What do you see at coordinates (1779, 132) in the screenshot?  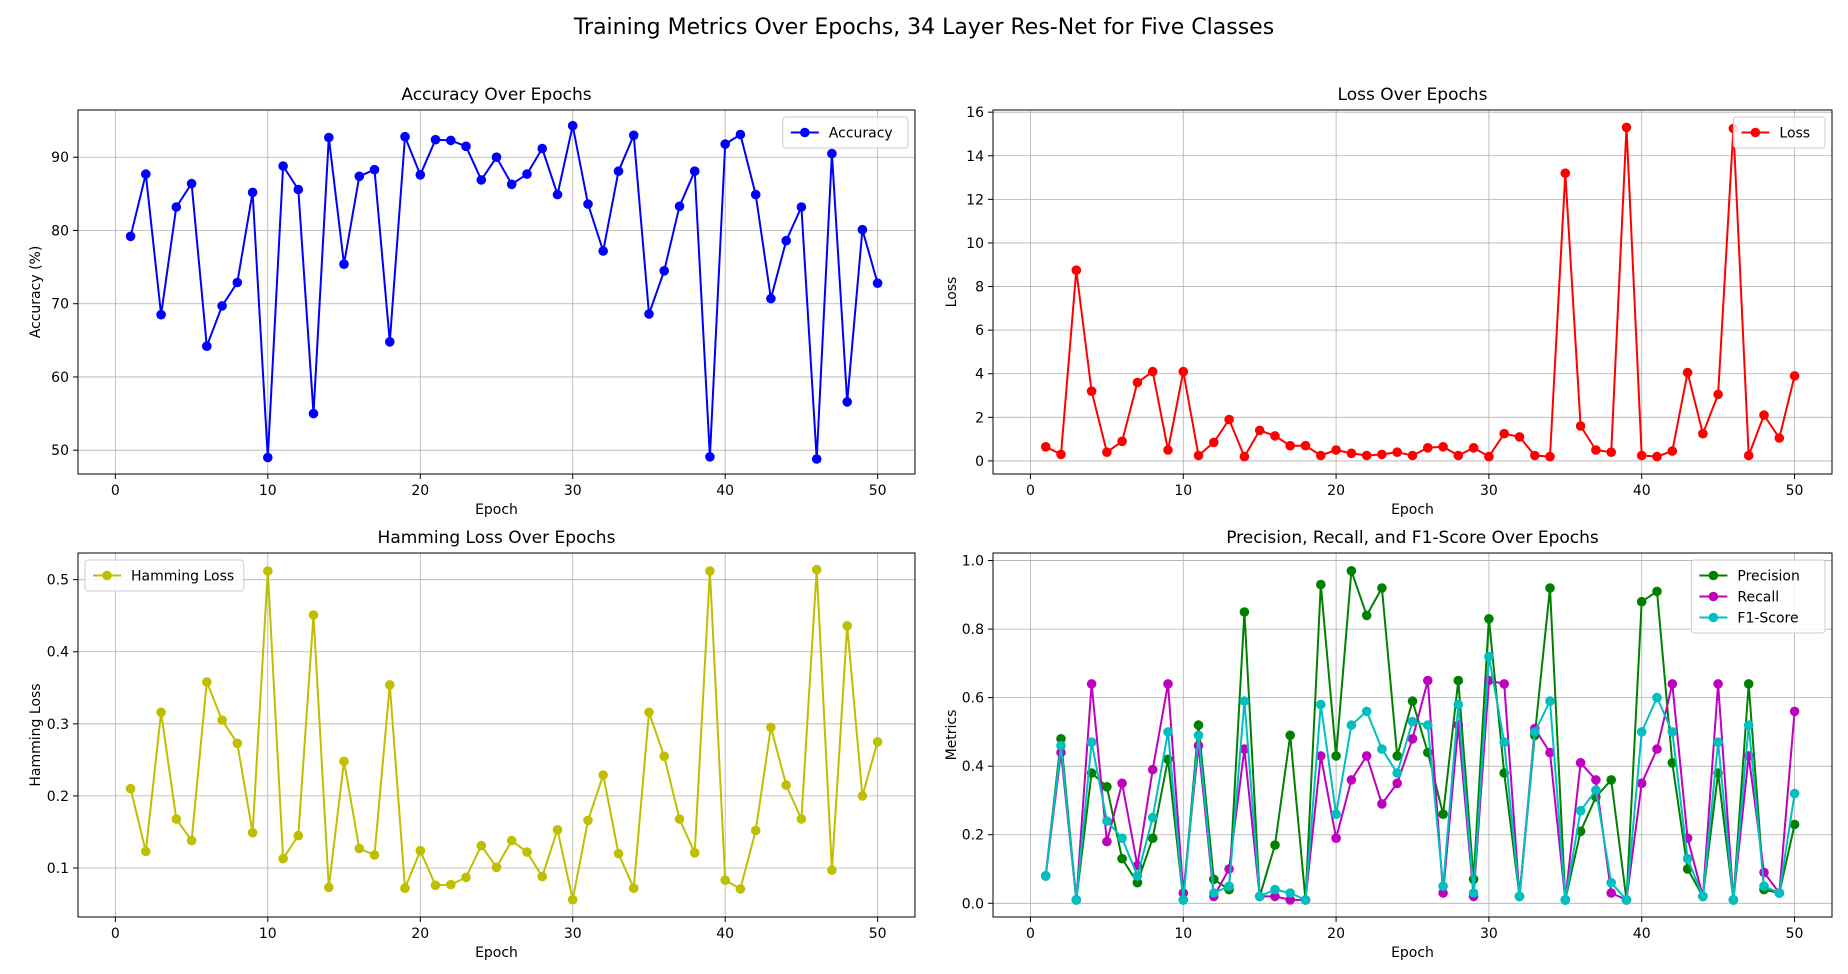 I see `loss-legend: Loss` at bounding box center [1779, 132].